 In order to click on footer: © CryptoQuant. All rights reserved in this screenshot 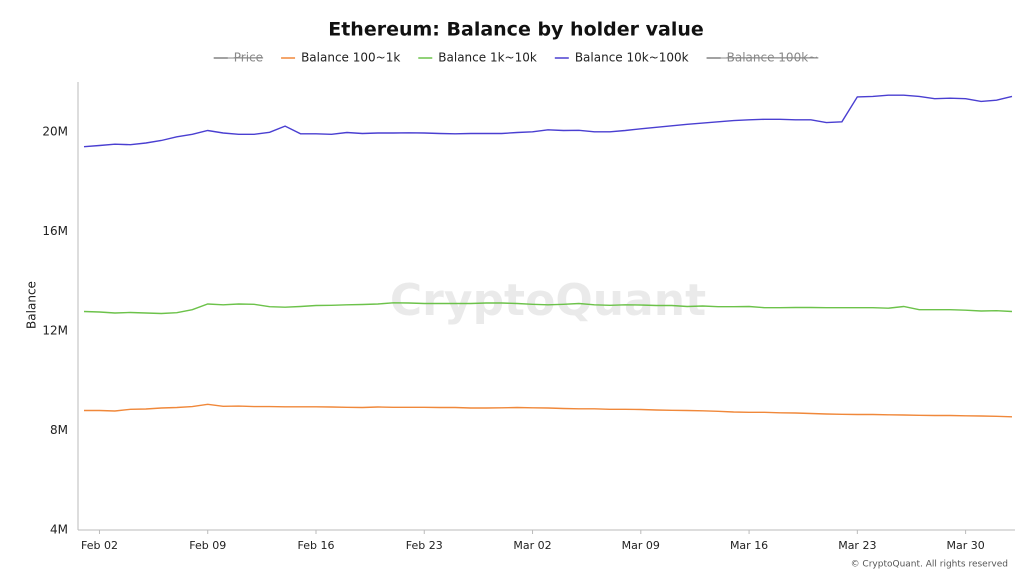, I will do `click(929, 565)`.